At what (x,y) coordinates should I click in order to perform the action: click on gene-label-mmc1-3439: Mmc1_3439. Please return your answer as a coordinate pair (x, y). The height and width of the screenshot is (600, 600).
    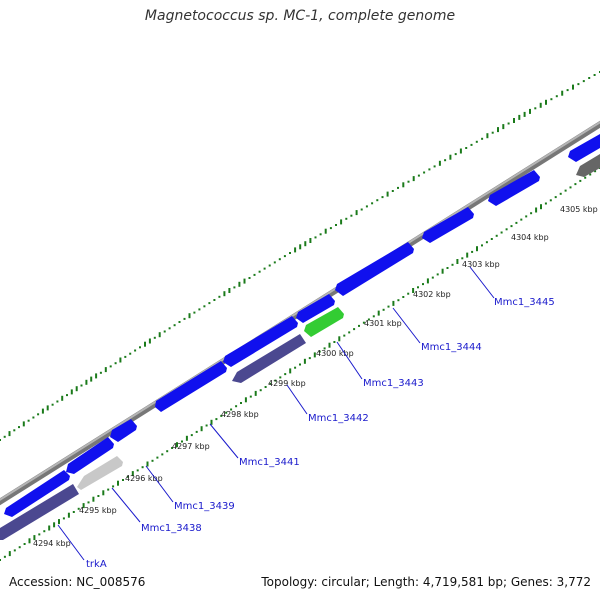
    Looking at the image, I should click on (204, 506).